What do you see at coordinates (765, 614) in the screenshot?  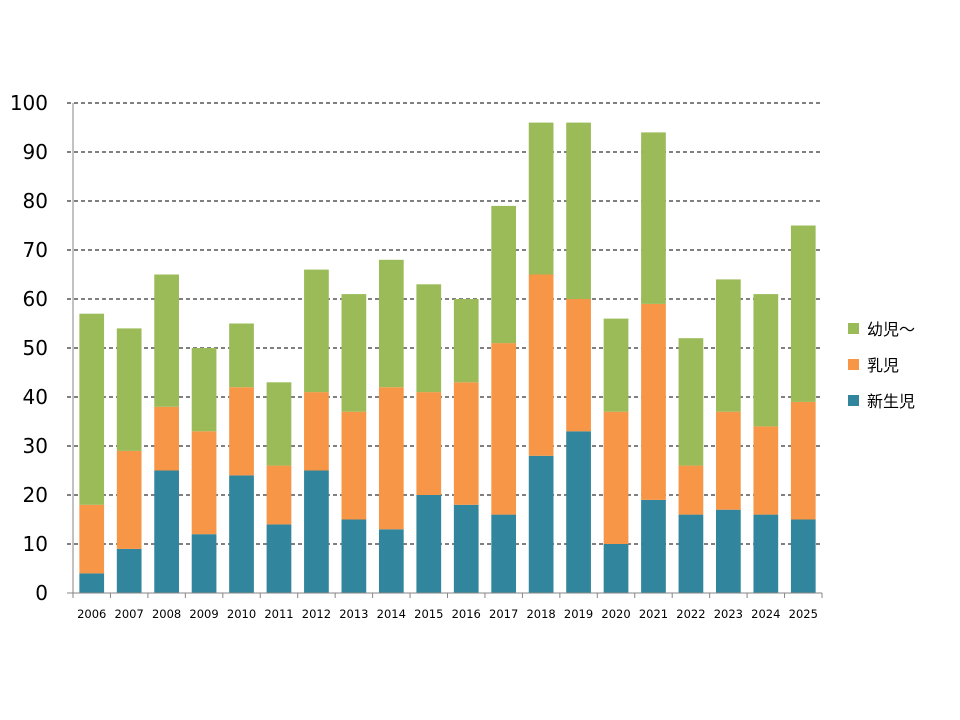 I see `x-tick-label: 2024` at bounding box center [765, 614].